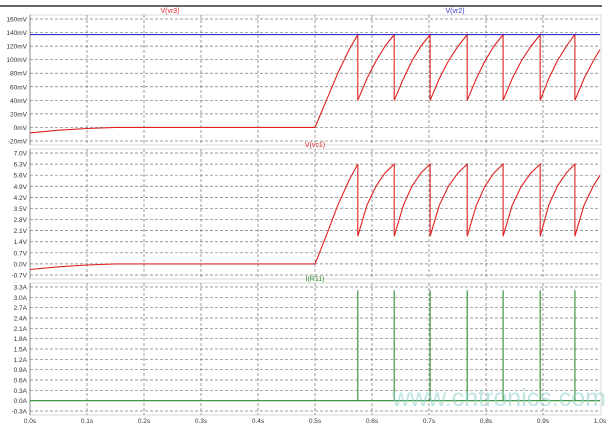  Describe the element at coordinates (315, 421) in the screenshot. I see `x-tick-label: 0.5s` at that location.